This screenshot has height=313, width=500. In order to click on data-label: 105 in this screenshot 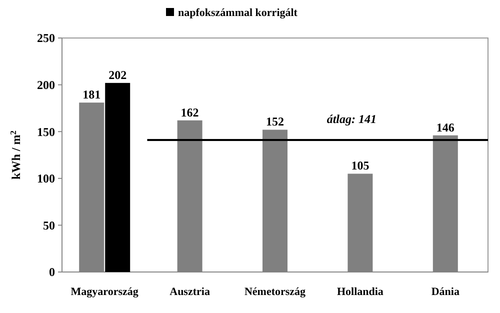, I will do `click(360, 165)`.